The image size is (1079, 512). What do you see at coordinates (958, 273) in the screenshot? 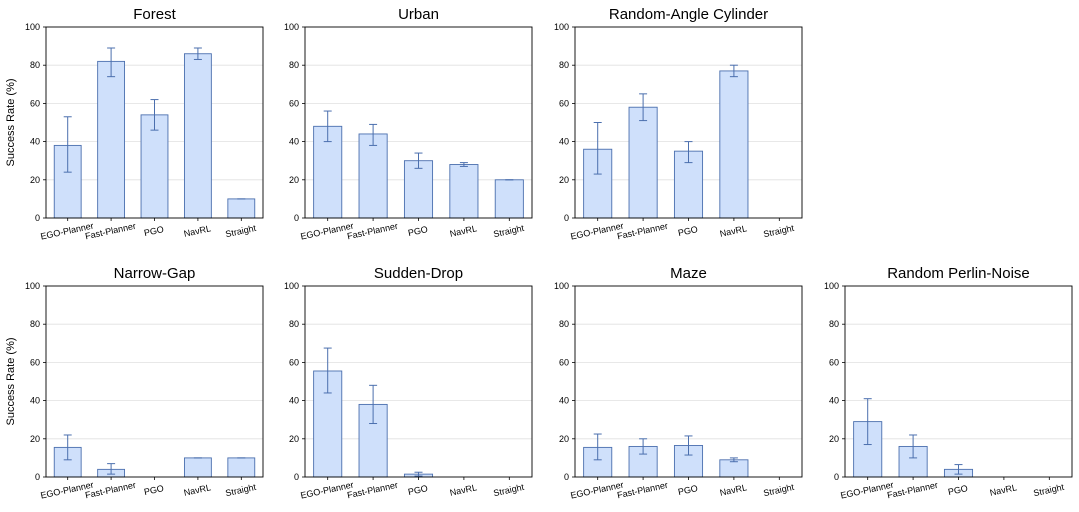
I see `chart-title: Random Perlin-Noise` at bounding box center [958, 273].